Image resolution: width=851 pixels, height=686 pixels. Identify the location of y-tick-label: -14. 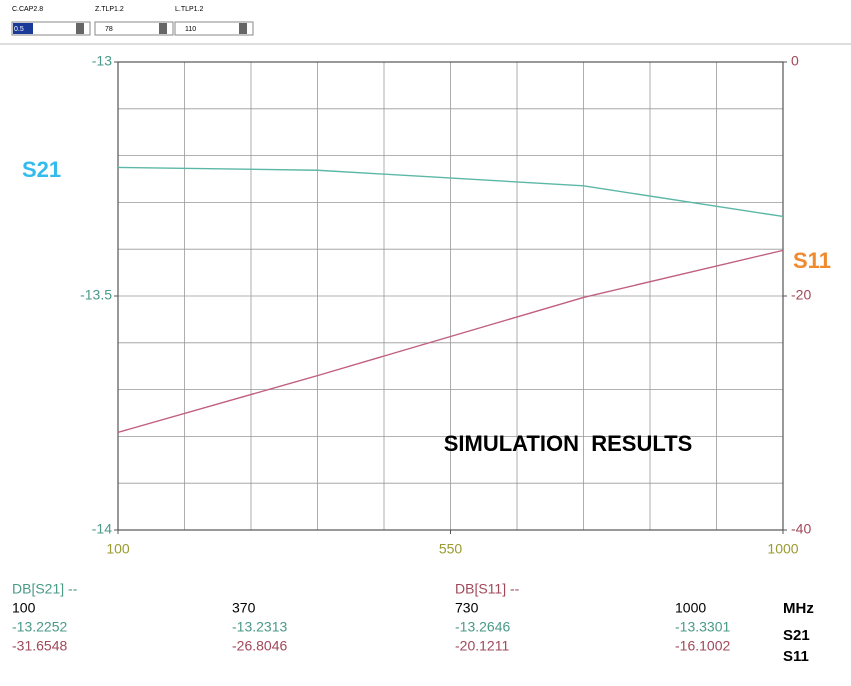
(102, 529).